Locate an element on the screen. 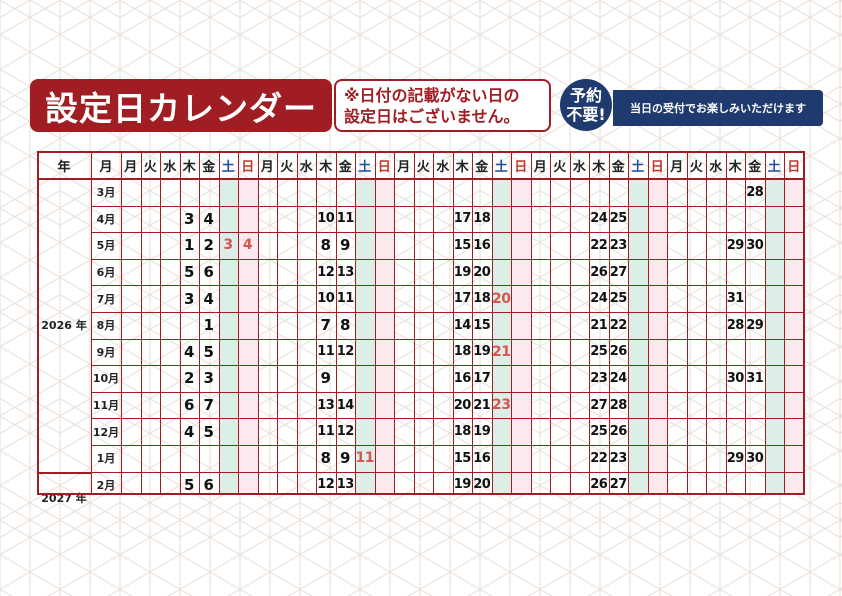 Image resolution: width=842 pixels, height=596 pixels. setting-day: 21 is located at coordinates (599, 325).